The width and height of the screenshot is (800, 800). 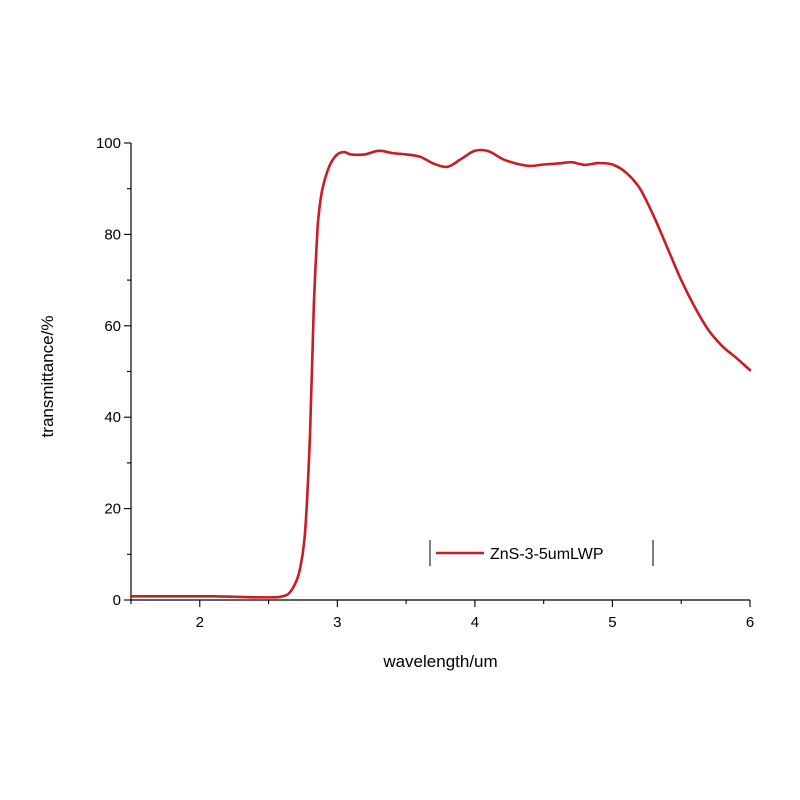 I want to click on y-tick-label: 60, so click(x=112, y=326).